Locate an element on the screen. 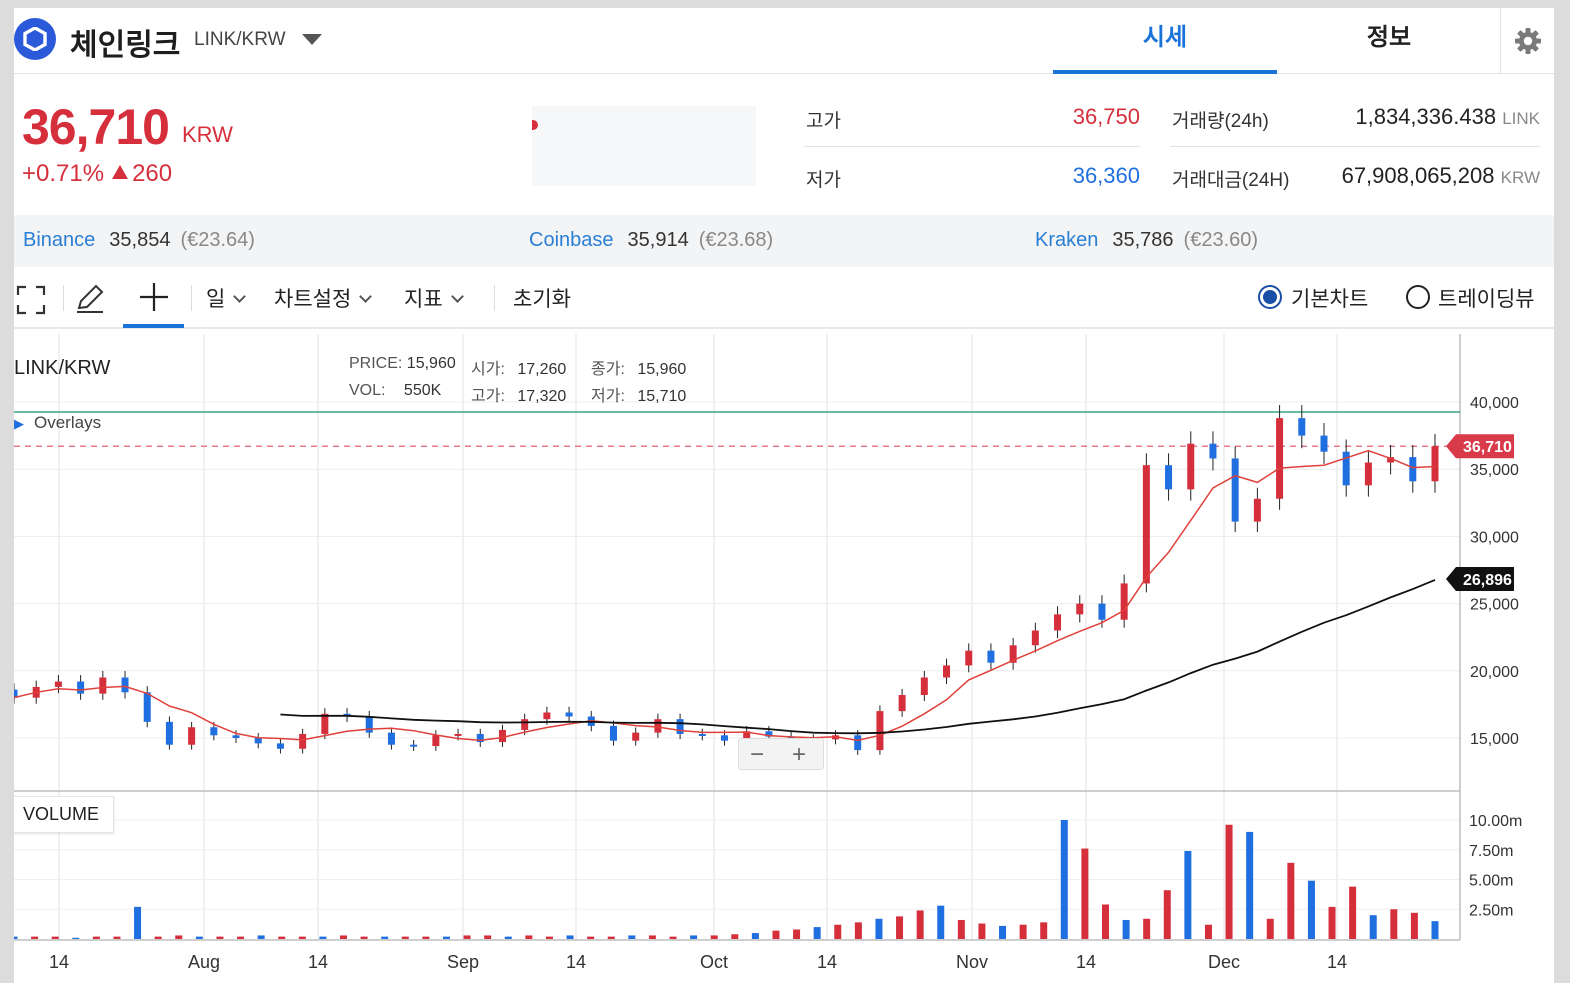 This screenshot has height=983, width=1570. y-tick-label: 15,000 is located at coordinates (1494, 739).